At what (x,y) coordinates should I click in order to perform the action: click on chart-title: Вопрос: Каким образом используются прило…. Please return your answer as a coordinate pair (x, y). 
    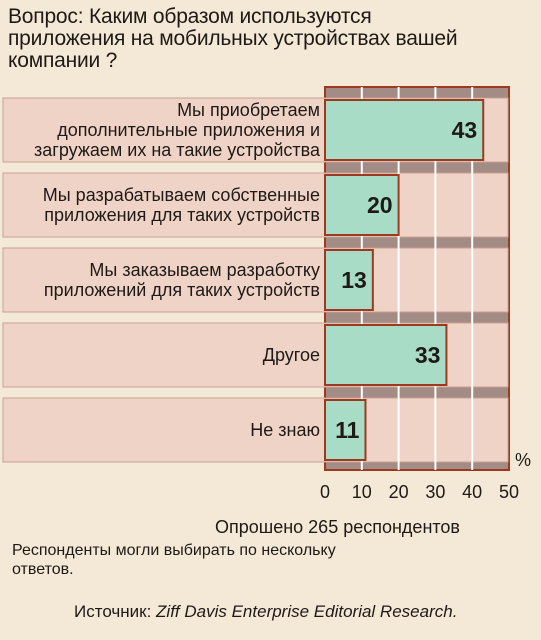
    Looking at the image, I should click on (233, 38).